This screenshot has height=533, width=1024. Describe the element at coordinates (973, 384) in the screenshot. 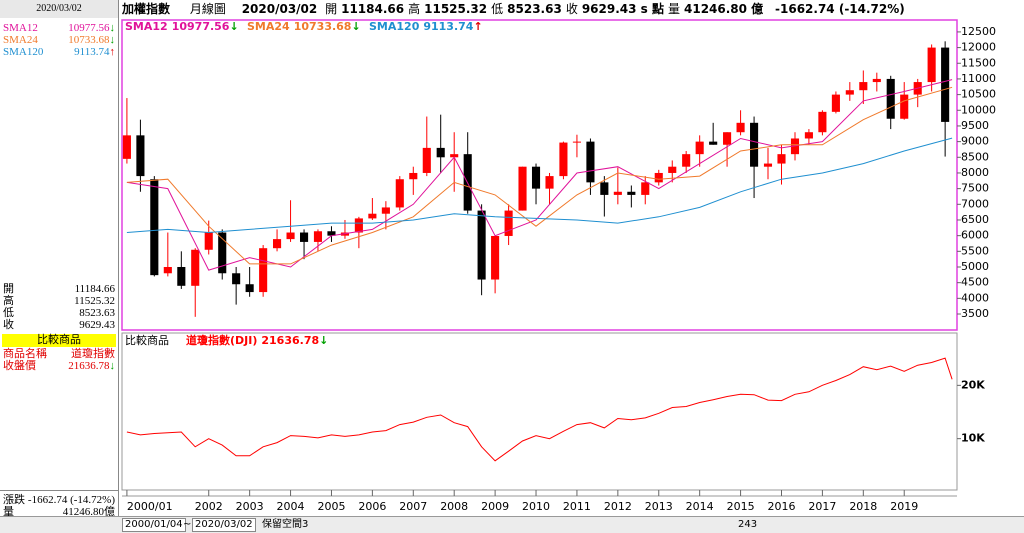

I see `y-tick-label: 20K` at that location.